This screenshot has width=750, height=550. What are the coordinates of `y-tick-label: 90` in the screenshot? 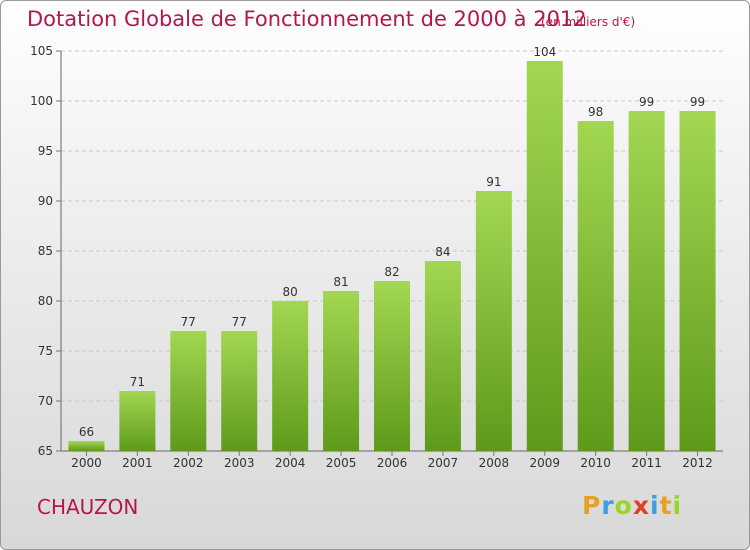 It's located at (45, 201).